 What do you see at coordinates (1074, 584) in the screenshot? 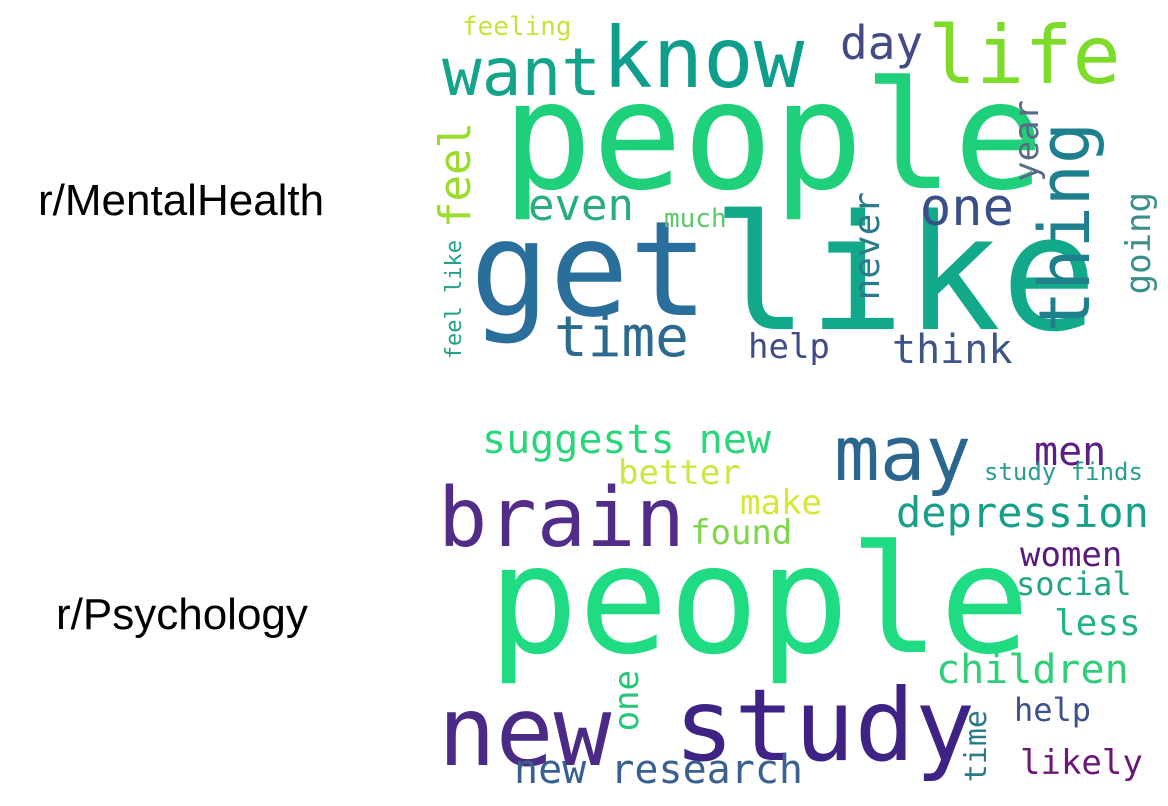
I see `cloud-word-social: social` at bounding box center [1074, 584].